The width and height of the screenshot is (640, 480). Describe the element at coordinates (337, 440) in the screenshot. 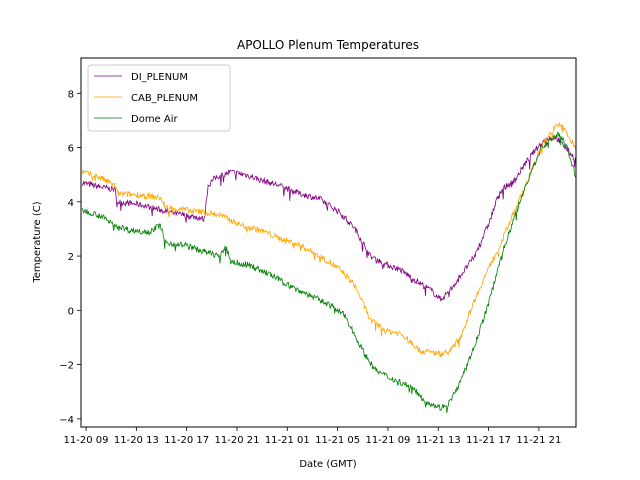

I see `x-tick-label: 11-21 05` at that location.